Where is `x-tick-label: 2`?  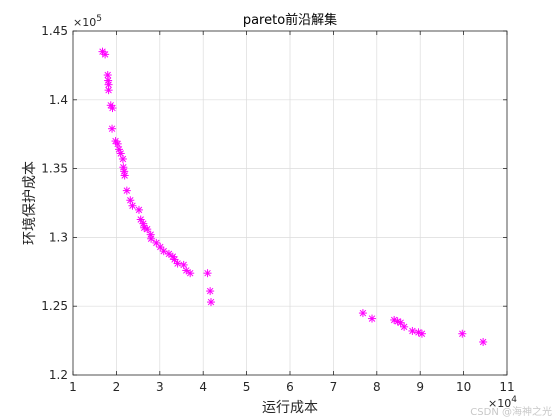 x-tick-label: 2 is located at coordinates (117, 387).